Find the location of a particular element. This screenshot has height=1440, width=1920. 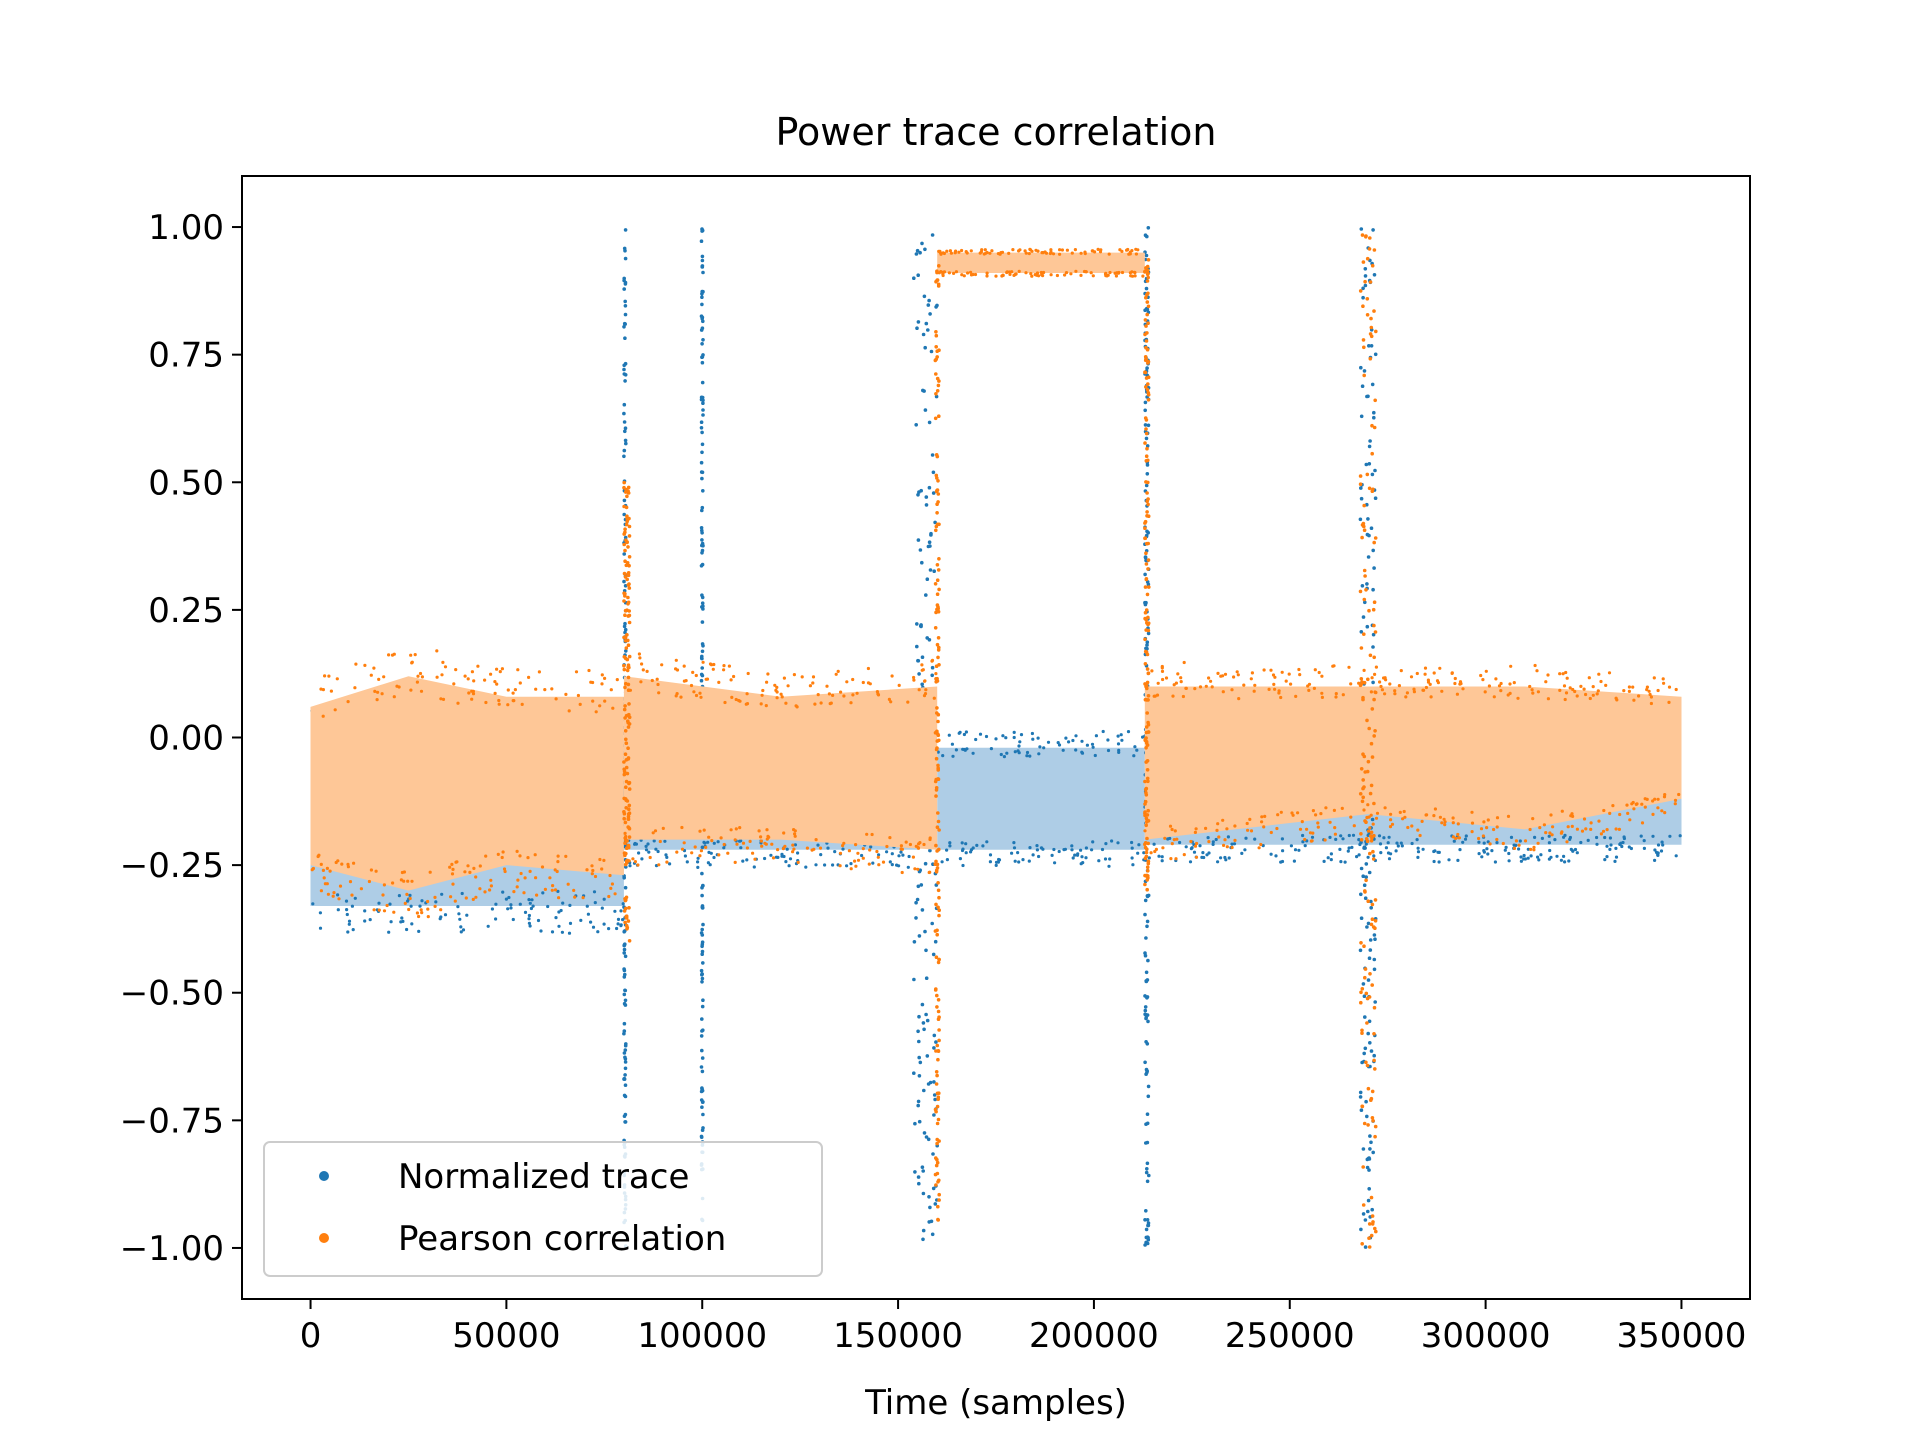

y-tick-label: −1.00 is located at coordinates (172, 1249).